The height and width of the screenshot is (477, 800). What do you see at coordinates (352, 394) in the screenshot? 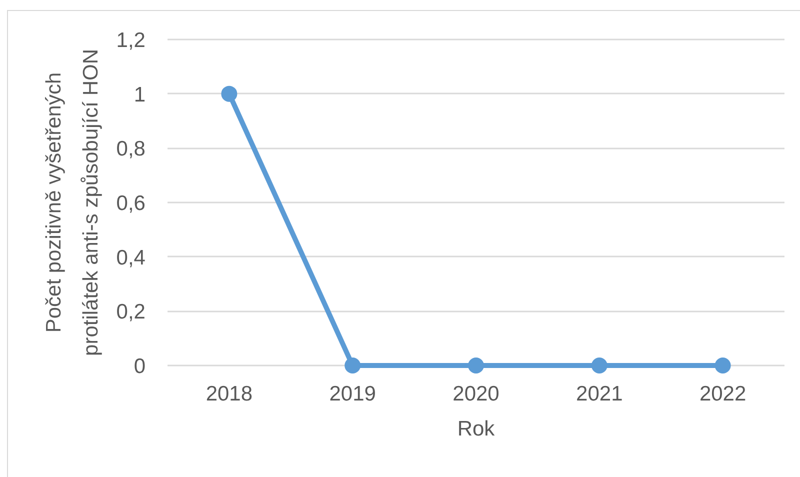
I see `x-tick-label: 2019` at bounding box center [352, 394].